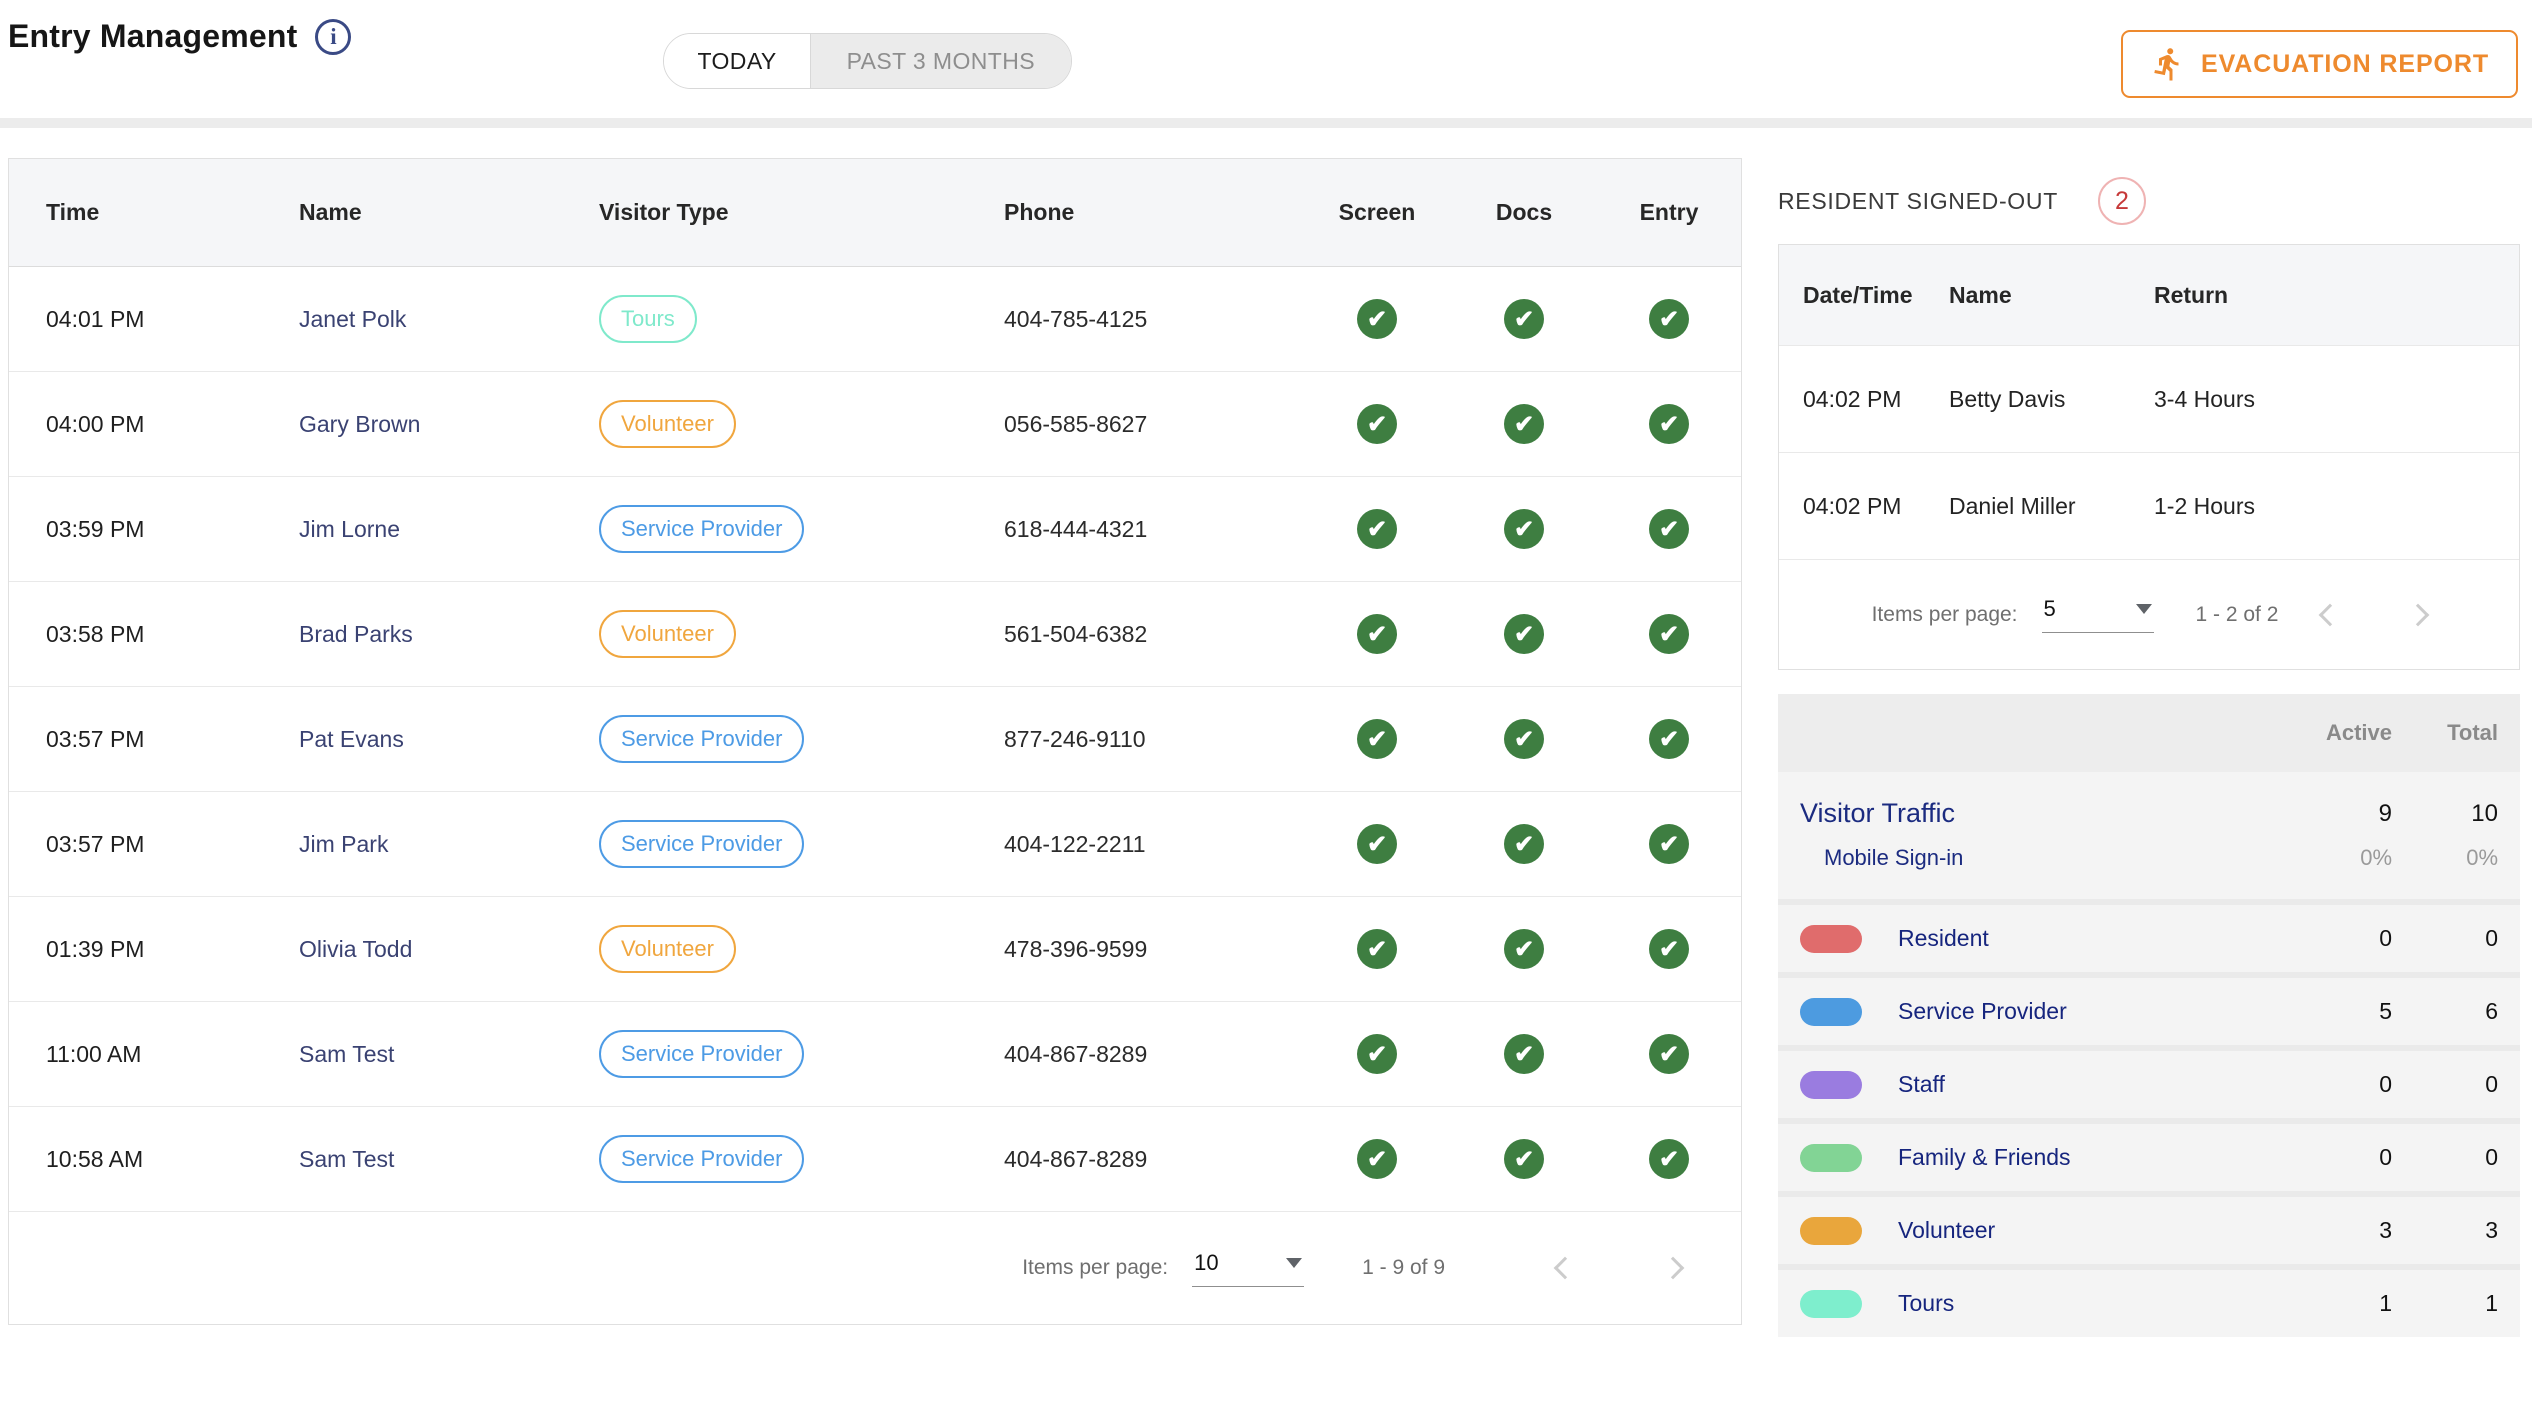 The height and width of the screenshot is (1418, 2532). Describe the element at coordinates (344, 843) in the screenshot. I see `visitor-name-link: Jim Park` at that location.